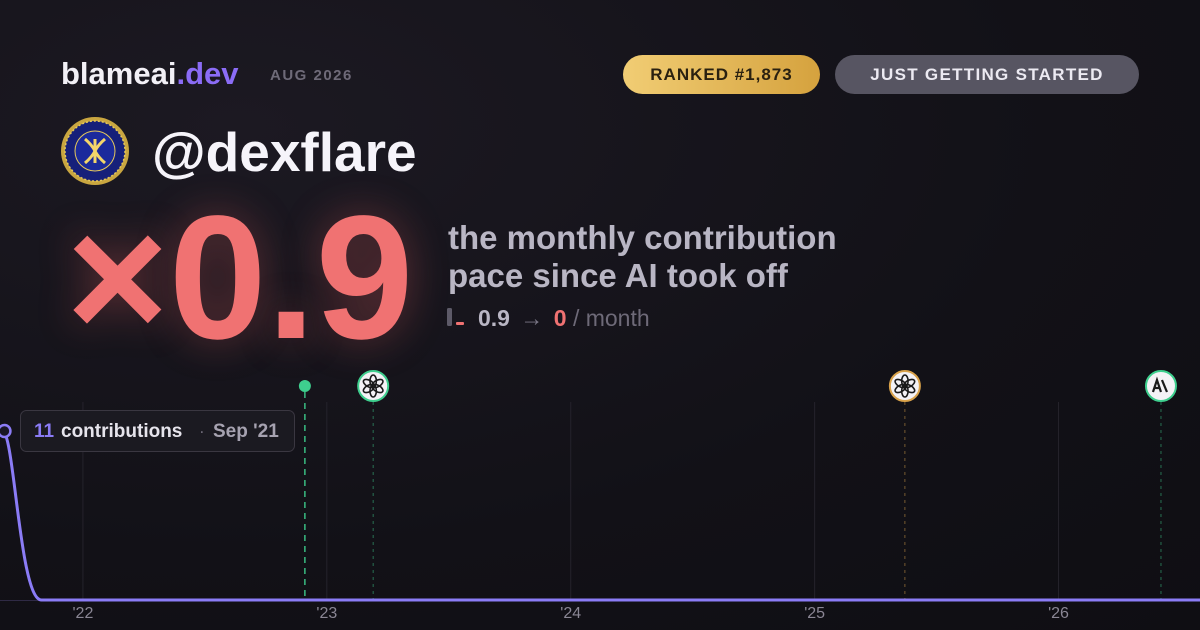 The width and height of the screenshot is (1200, 630). What do you see at coordinates (304, 386) in the screenshot?
I see `event-dot` at bounding box center [304, 386].